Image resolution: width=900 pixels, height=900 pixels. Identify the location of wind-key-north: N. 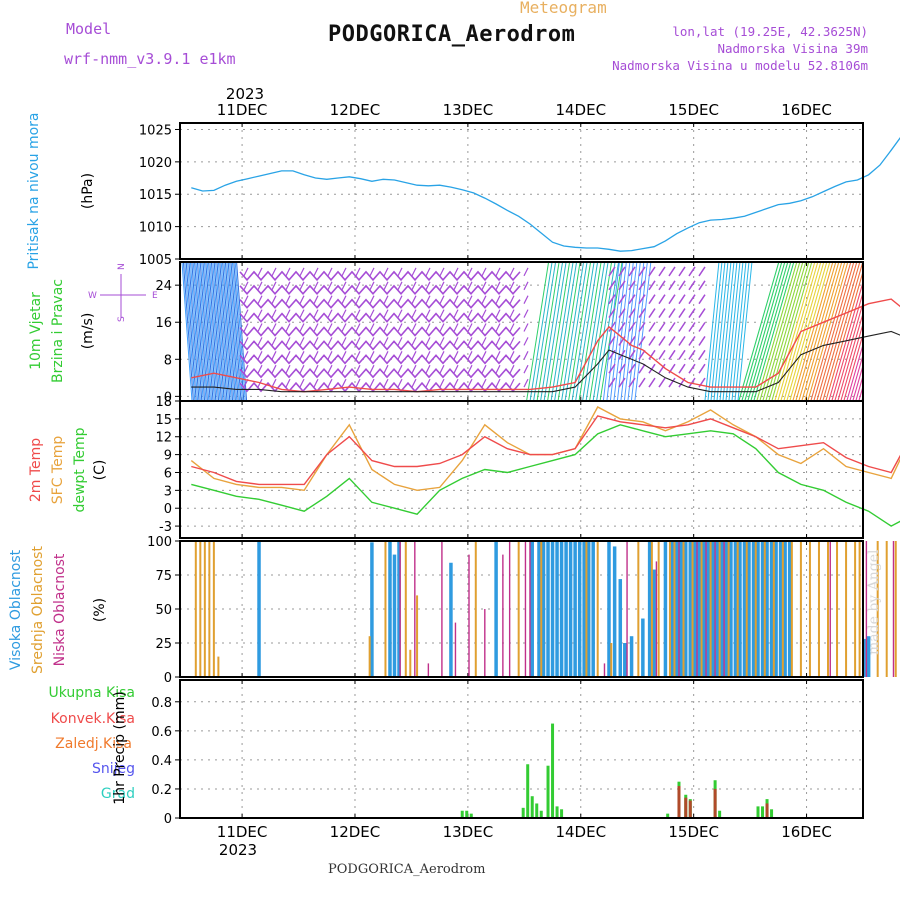
(122, 266).